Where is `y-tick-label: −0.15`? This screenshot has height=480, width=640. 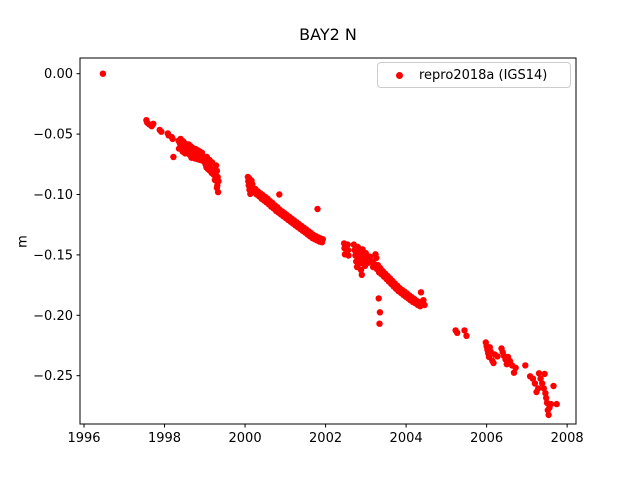
y-tick-label: −0.15 is located at coordinates (53, 255).